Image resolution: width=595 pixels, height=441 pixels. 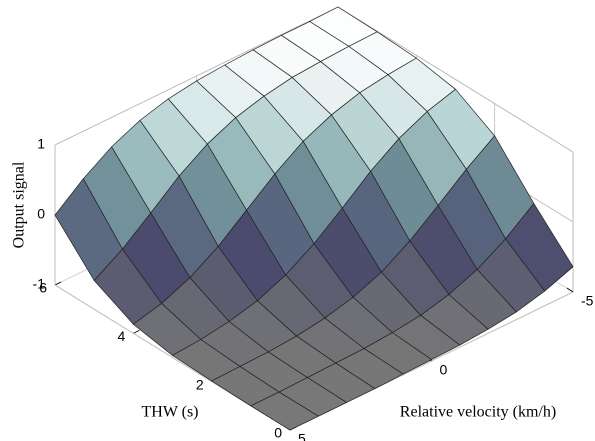 What do you see at coordinates (478, 412) in the screenshot?
I see `x-axis-label: Relative velocity (km/h)` at bounding box center [478, 412].